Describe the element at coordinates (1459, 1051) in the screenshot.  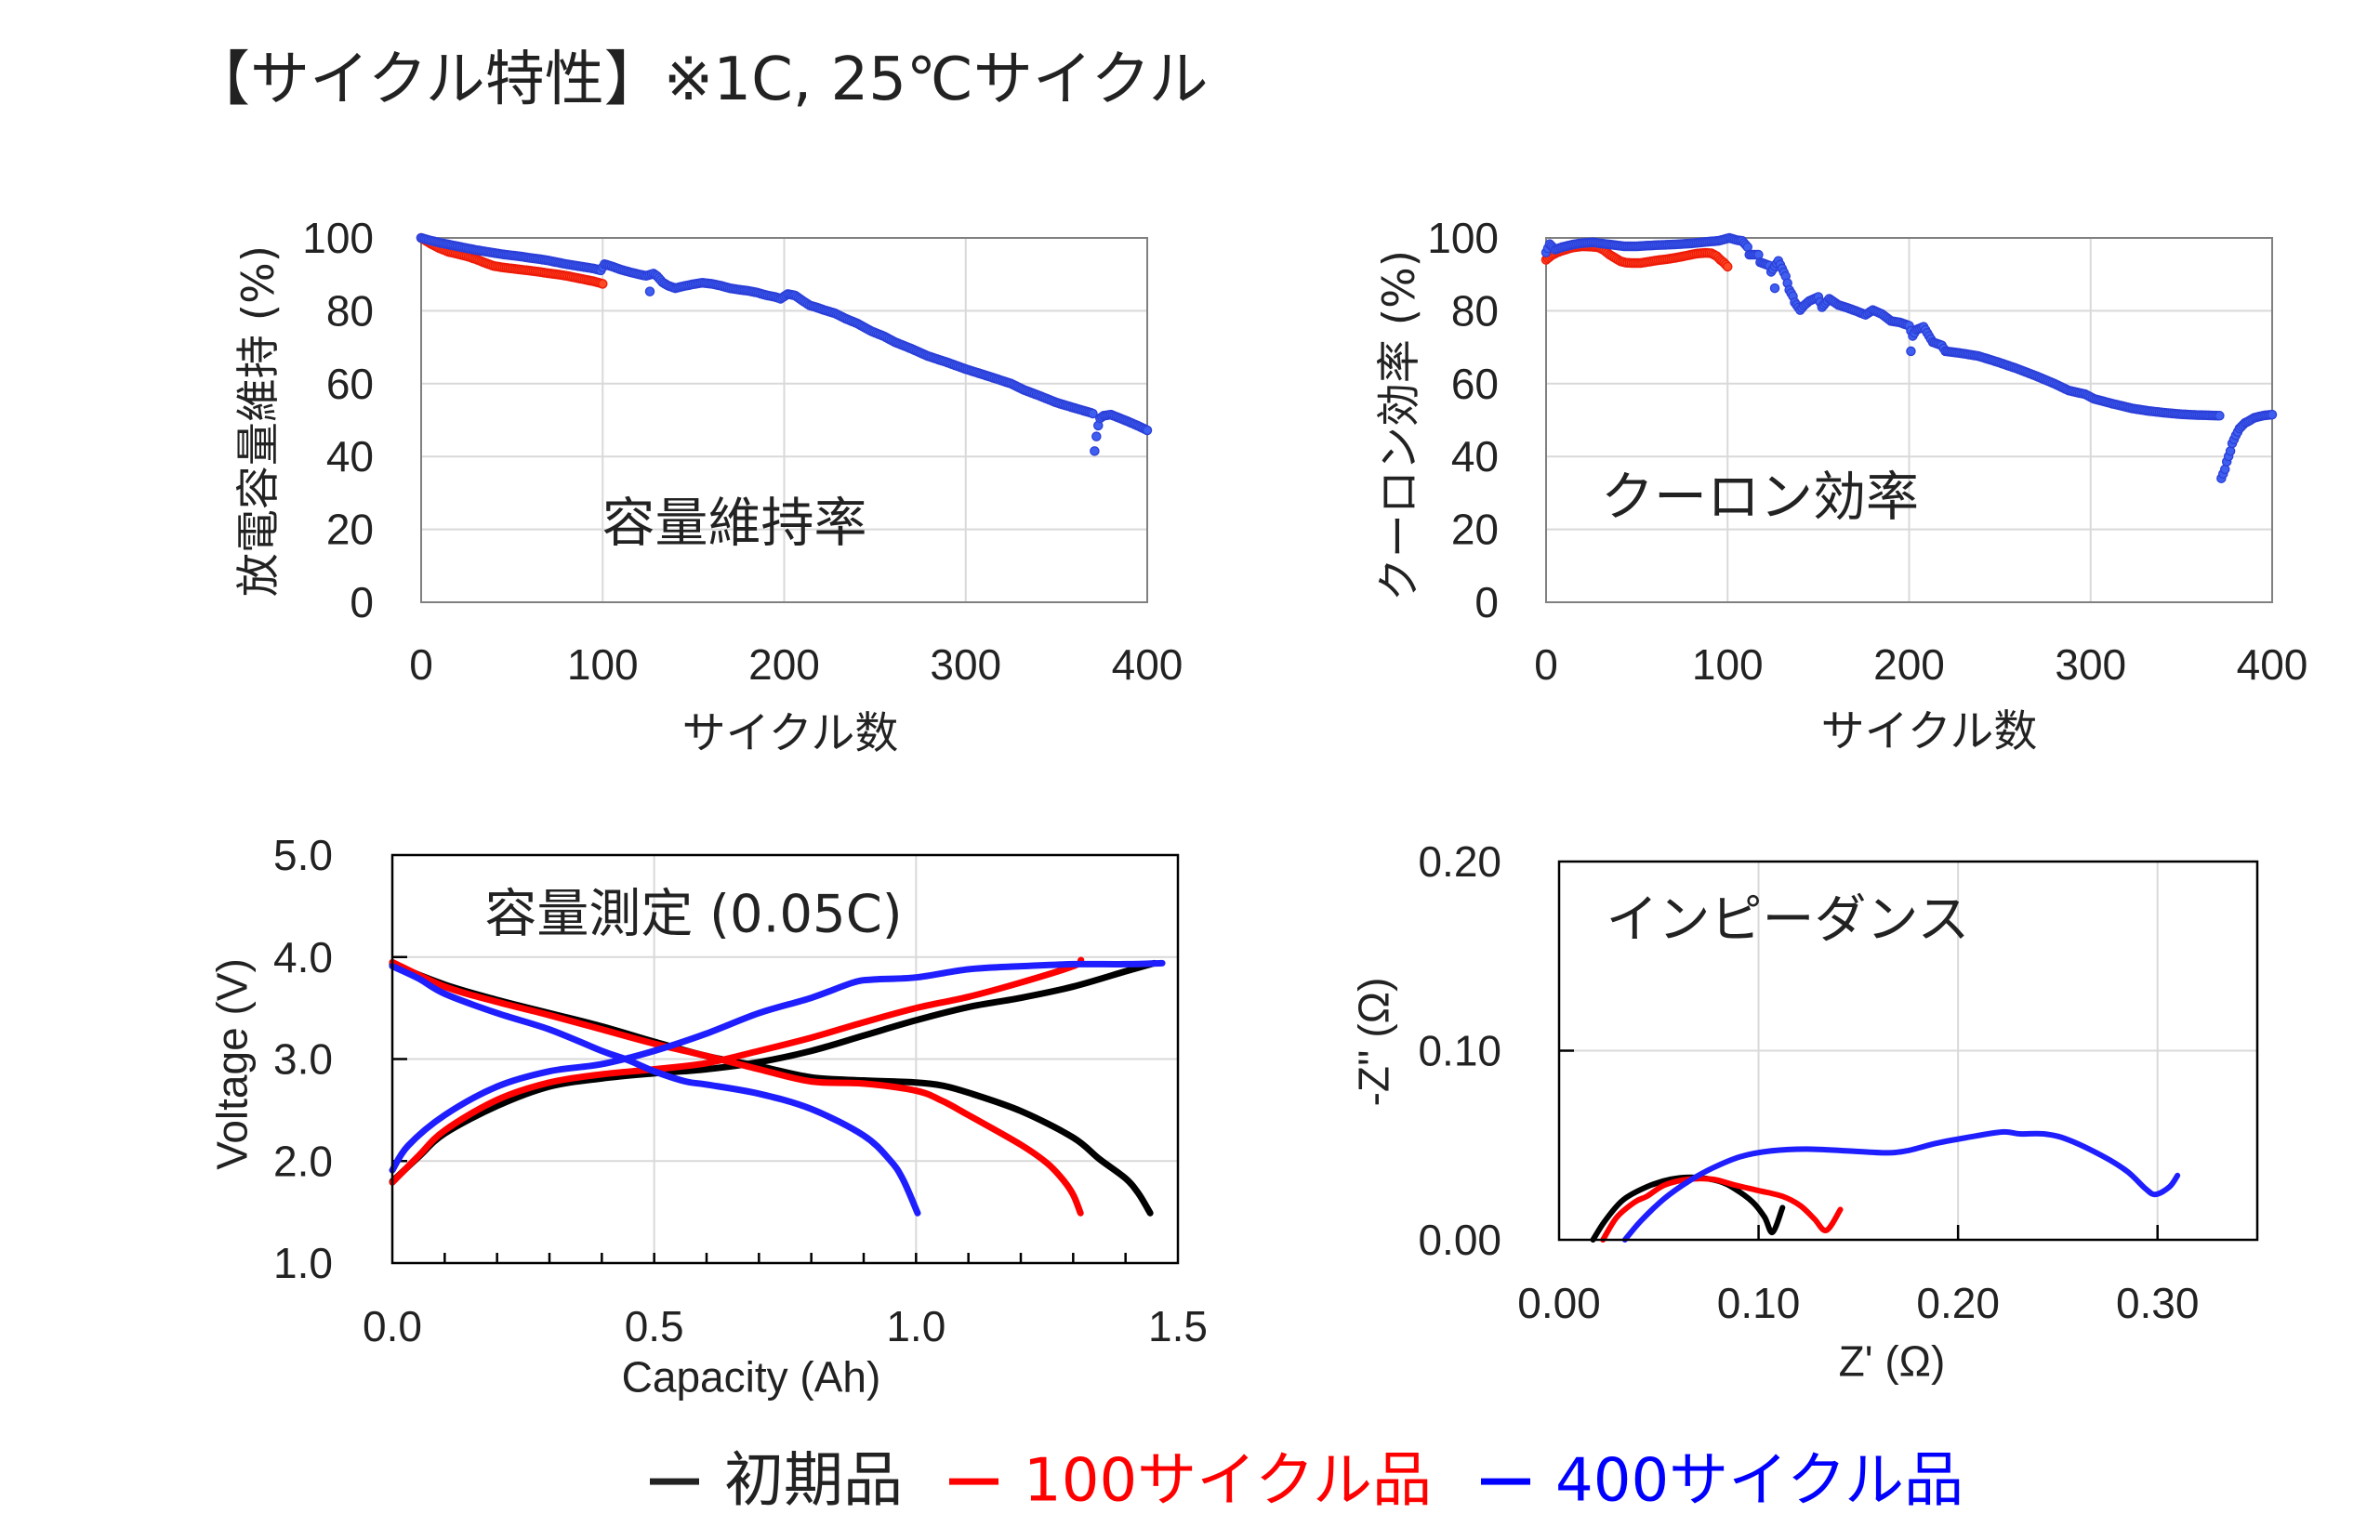
I see `y-tick-label: 0.10` at that location.